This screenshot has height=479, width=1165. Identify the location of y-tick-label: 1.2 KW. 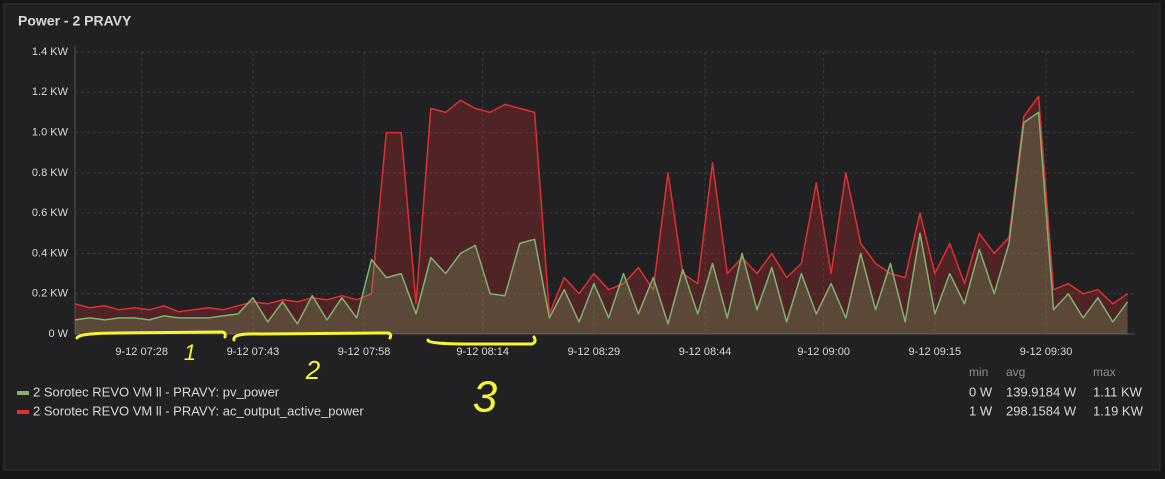
(50, 92).